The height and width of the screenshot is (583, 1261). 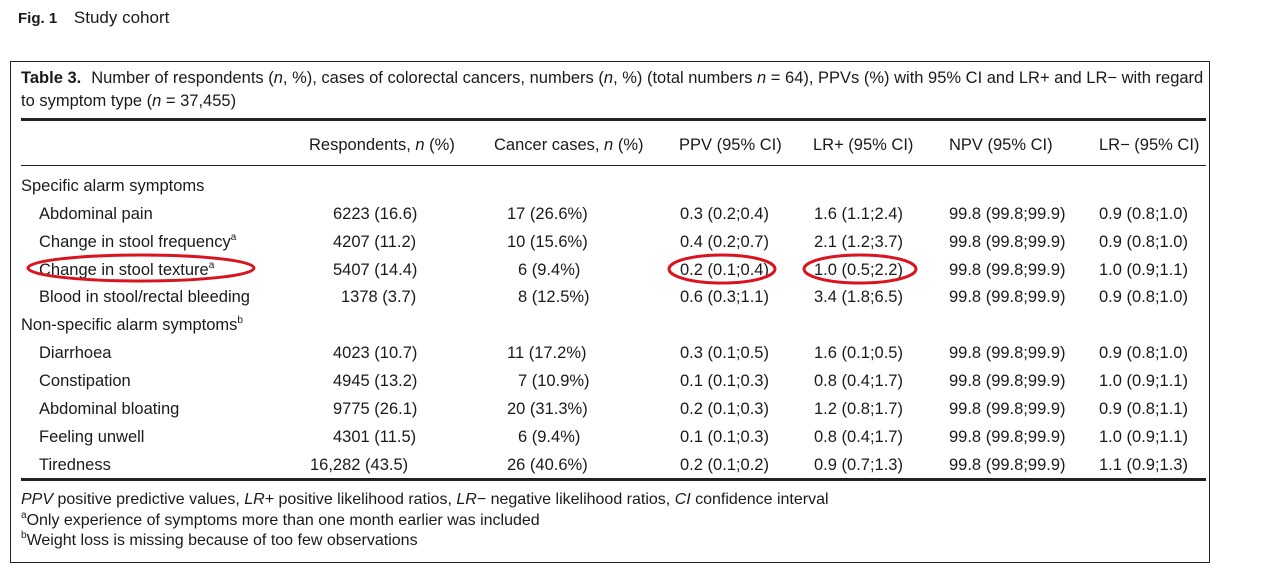 What do you see at coordinates (858, 409) in the screenshot?
I see `cell-lrp: 1.2 (0.8;1.7)` at bounding box center [858, 409].